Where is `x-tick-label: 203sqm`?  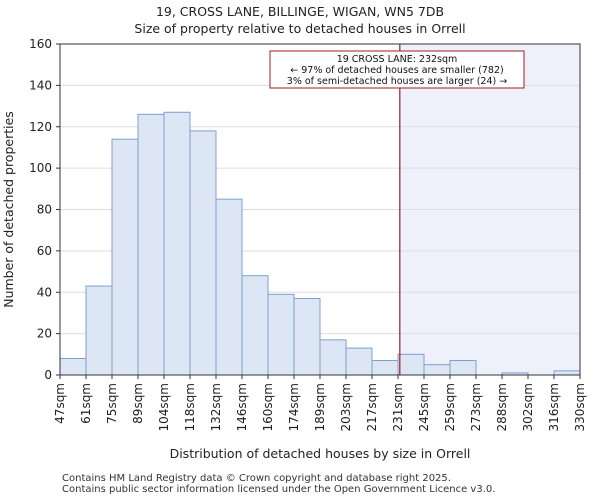
x-tick-label: 203sqm is located at coordinates (346, 407).